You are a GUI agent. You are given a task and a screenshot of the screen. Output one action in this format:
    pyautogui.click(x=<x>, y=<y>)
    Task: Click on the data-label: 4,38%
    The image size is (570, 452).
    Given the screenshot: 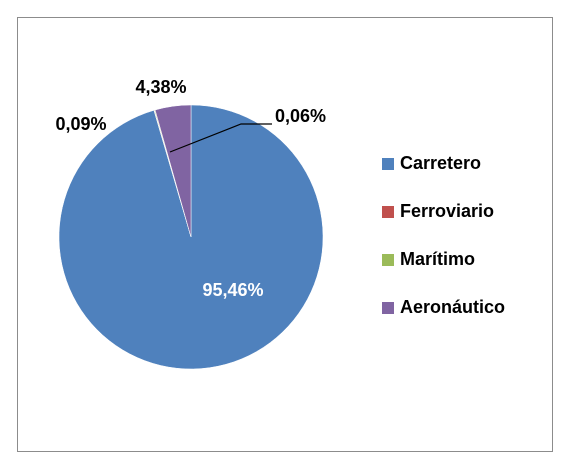 What is the action you would take?
    pyautogui.click(x=160, y=87)
    